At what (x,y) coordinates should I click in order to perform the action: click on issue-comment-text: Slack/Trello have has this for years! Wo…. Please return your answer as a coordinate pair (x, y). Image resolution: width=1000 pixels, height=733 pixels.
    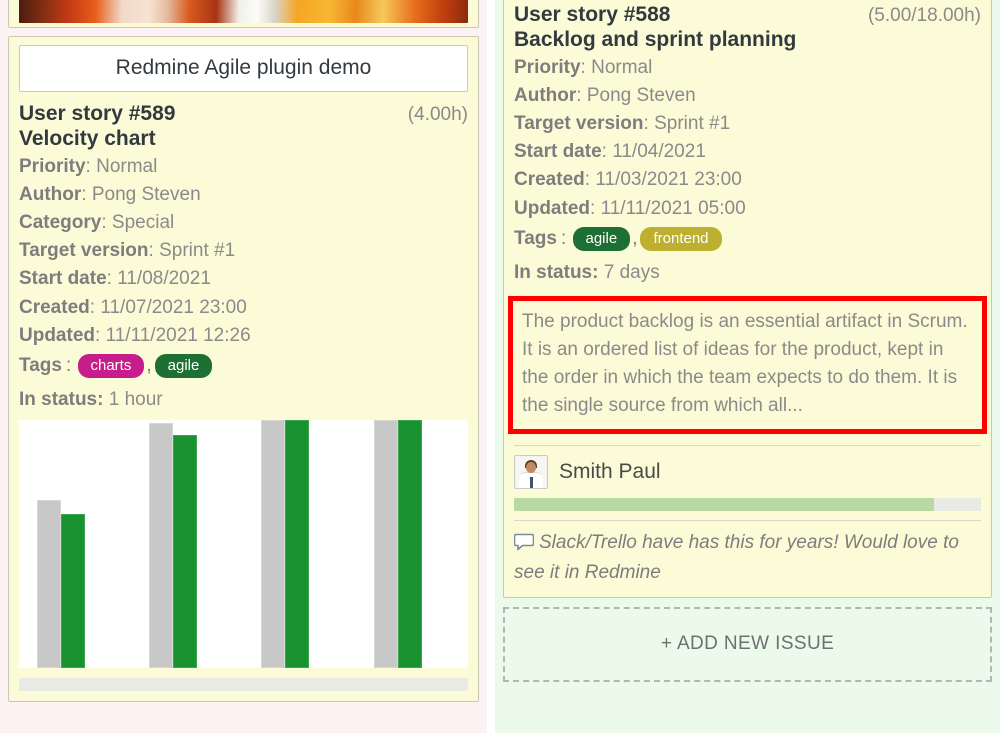
    Looking at the image, I should click on (736, 557).